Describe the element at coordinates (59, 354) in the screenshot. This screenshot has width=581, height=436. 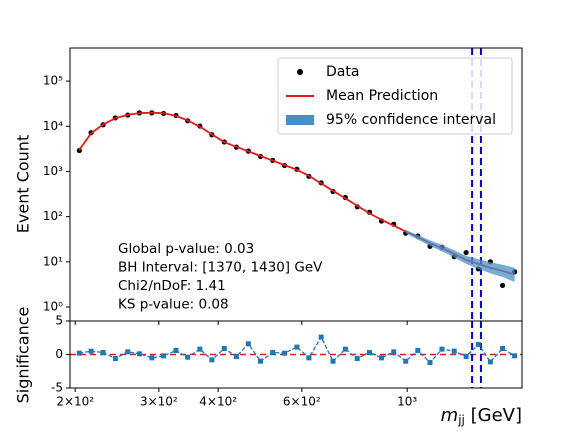
I see `y-tick-label: 0` at that location.